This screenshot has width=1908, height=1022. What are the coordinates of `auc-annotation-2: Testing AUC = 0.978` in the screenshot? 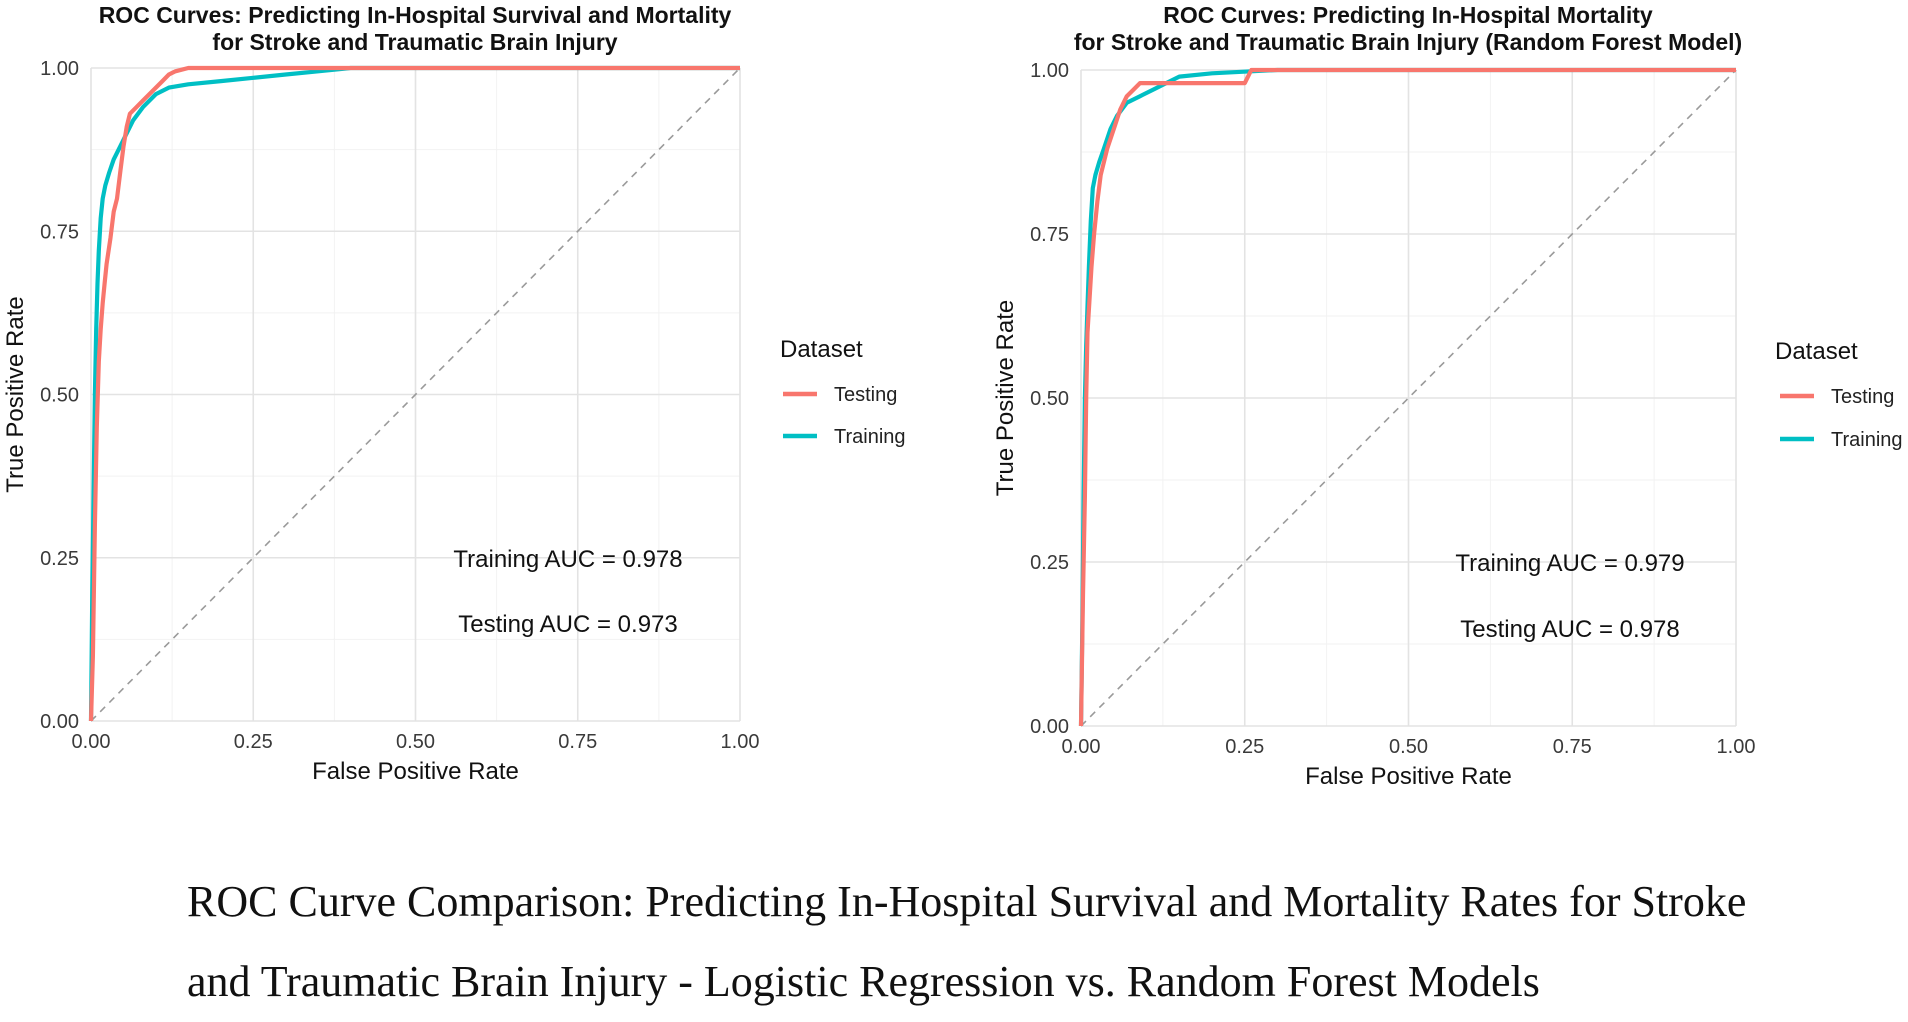 It's located at (1569, 629).